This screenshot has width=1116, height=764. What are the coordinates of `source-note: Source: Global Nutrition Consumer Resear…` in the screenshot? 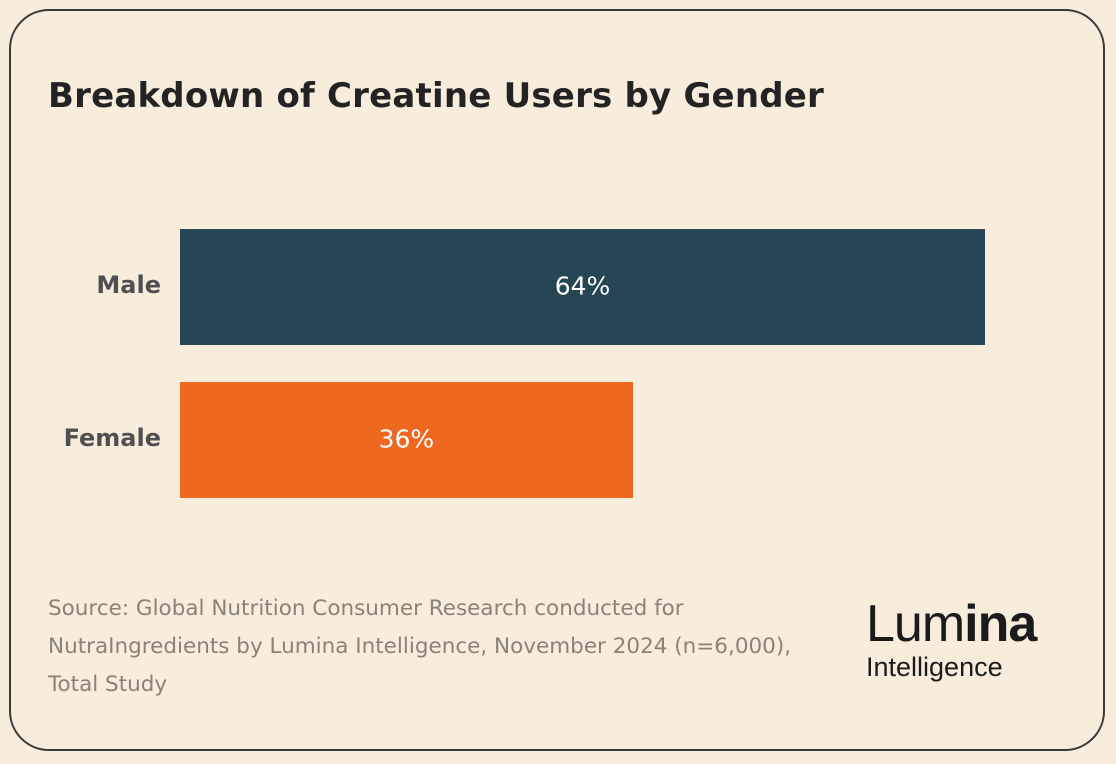 It's located at (420, 646).